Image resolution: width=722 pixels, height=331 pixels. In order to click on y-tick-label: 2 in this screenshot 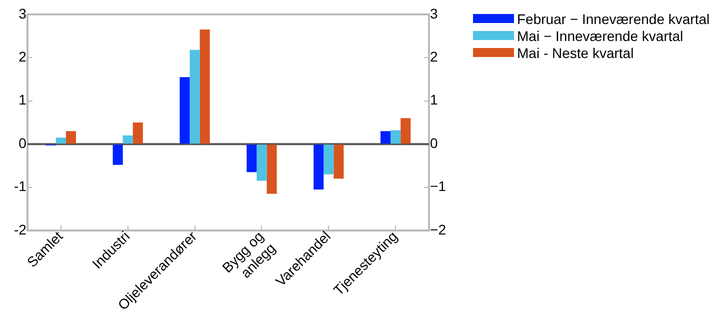, I will do `click(22, 56)`.